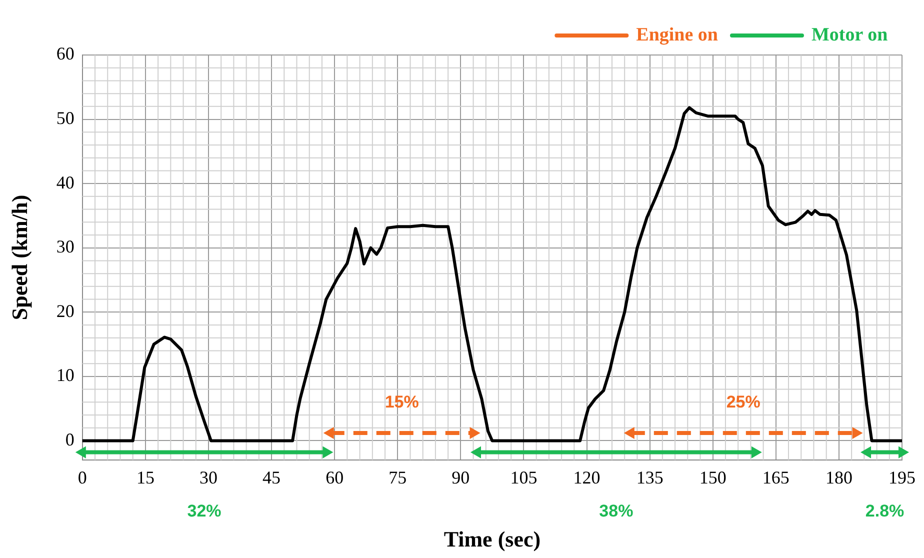  Describe the element at coordinates (524, 478) in the screenshot. I see `x-tick-label: 105` at that location.